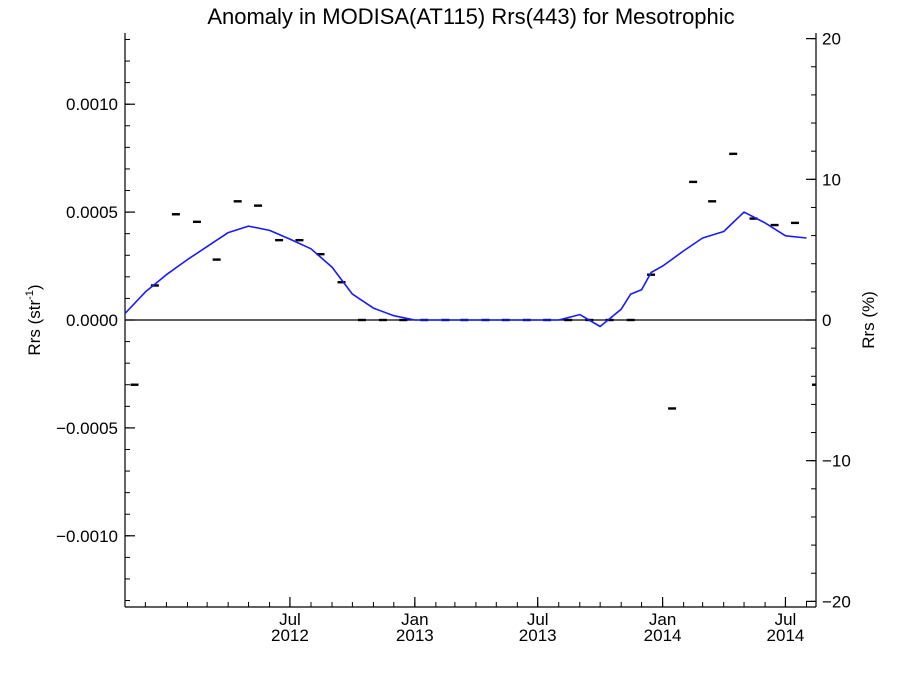 Image resolution: width=900 pixels, height=675 pixels. What do you see at coordinates (34, 319) in the screenshot?
I see `y-axis-label: Rrs (str-1)` at bounding box center [34, 319].